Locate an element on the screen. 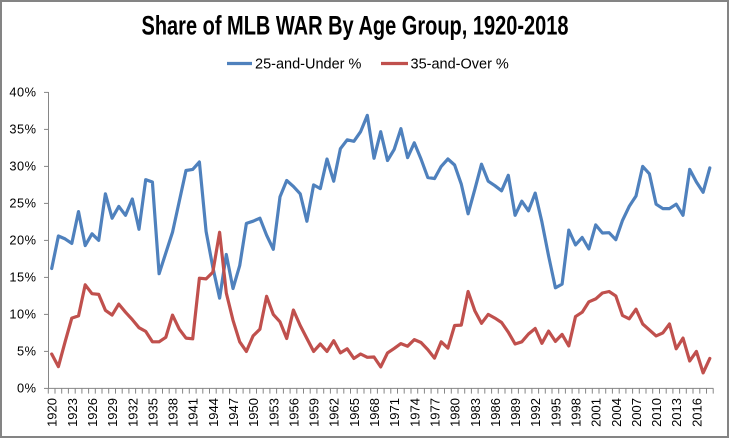  svg-text: 1932 is located at coordinates (132, 412).